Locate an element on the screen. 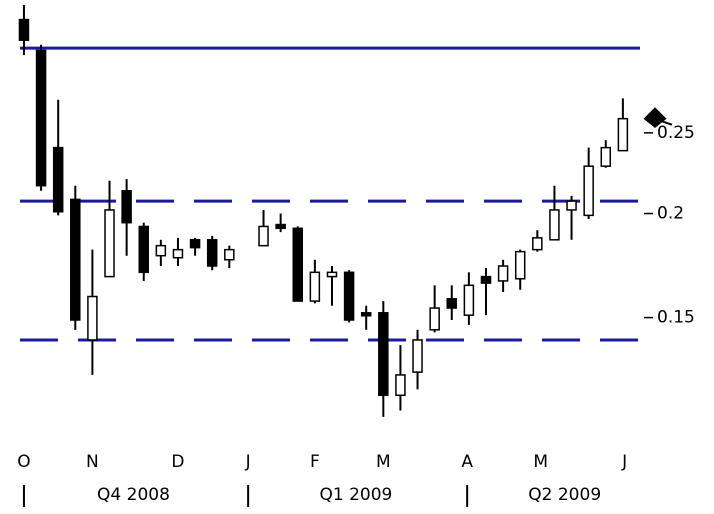 The width and height of the screenshot is (714, 514). y-tick-label: 0.25 is located at coordinates (676, 133).